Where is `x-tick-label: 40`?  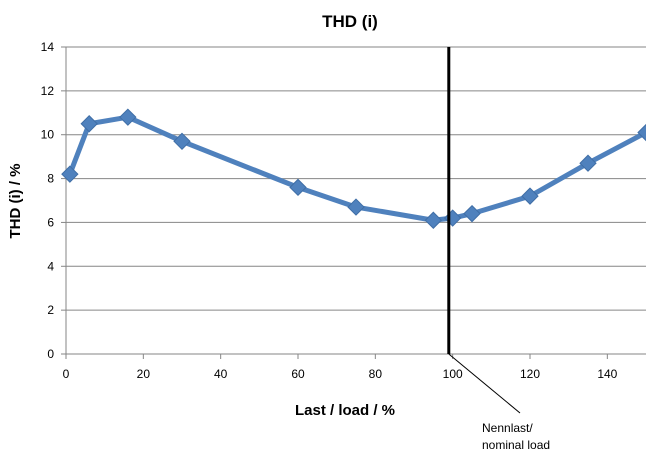
x-tick-label: 40 is located at coordinates (221, 374).